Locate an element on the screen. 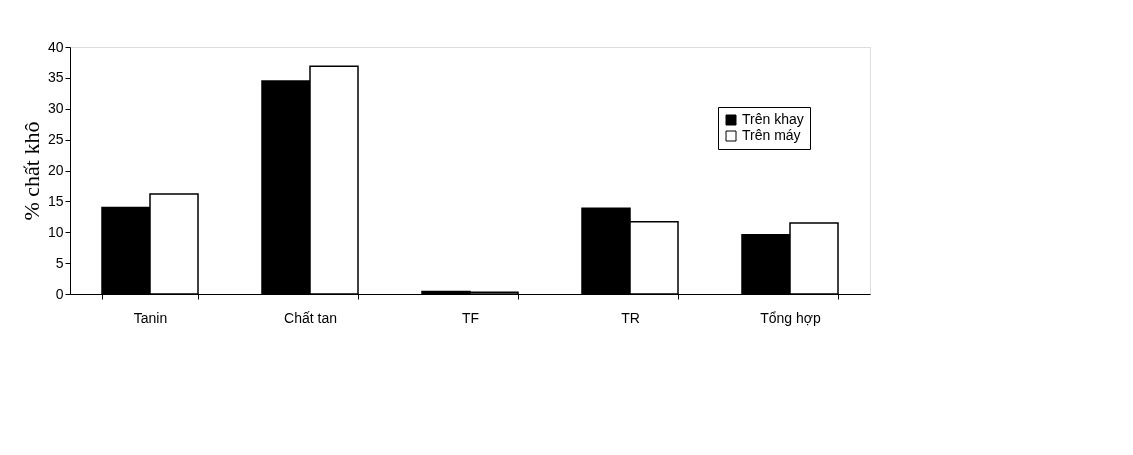 The image size is (1133, 455). legend-label: Trên khay is located at coordinates (773, 119).